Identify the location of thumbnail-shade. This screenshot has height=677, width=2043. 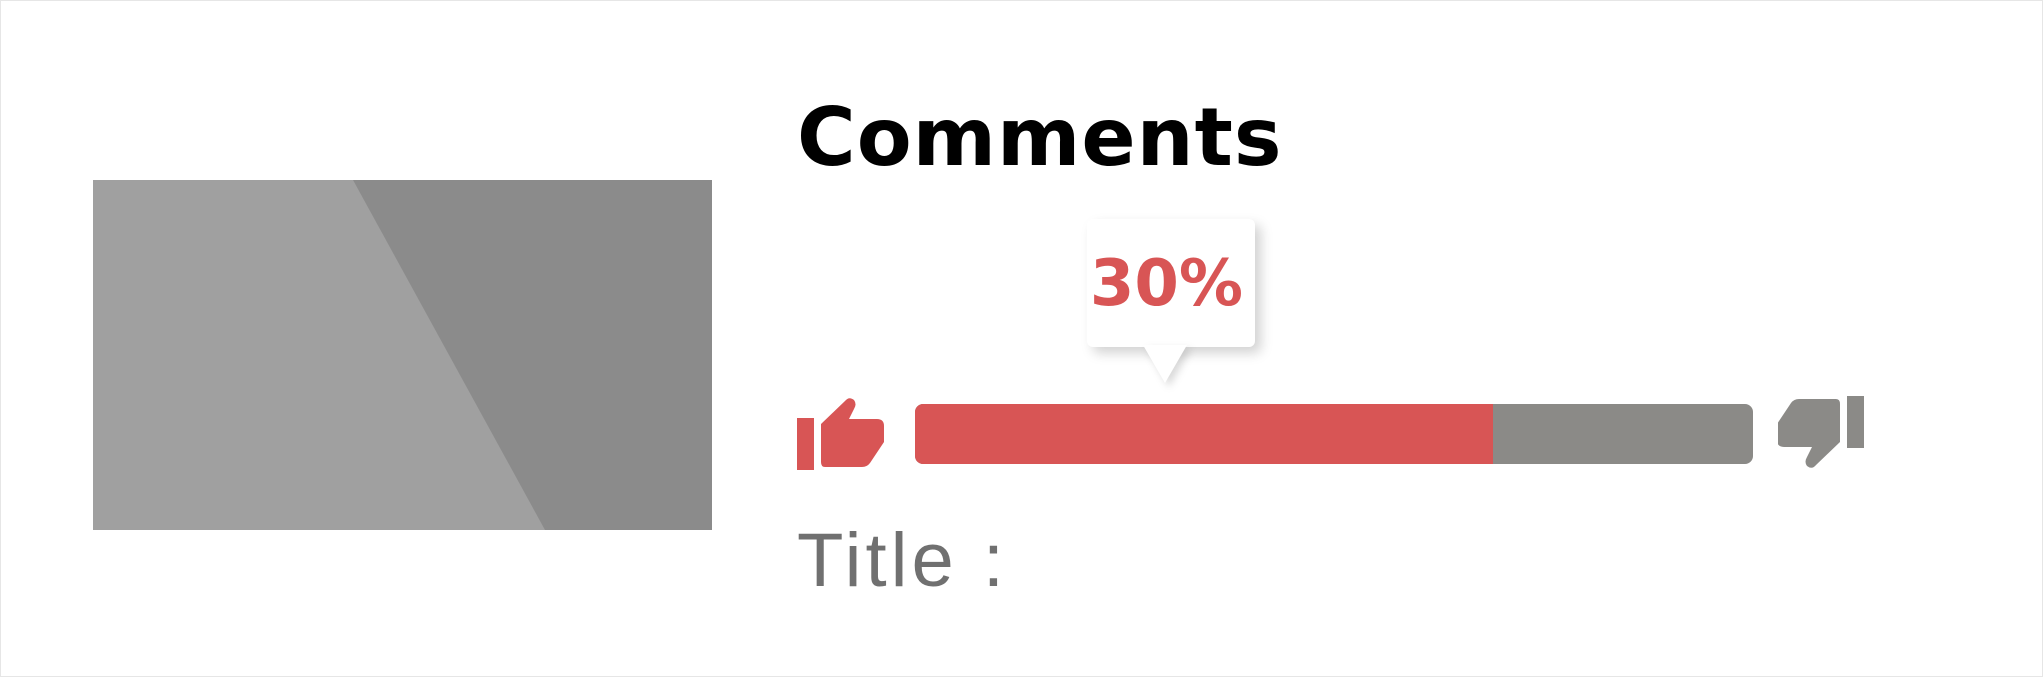
(532, 355).